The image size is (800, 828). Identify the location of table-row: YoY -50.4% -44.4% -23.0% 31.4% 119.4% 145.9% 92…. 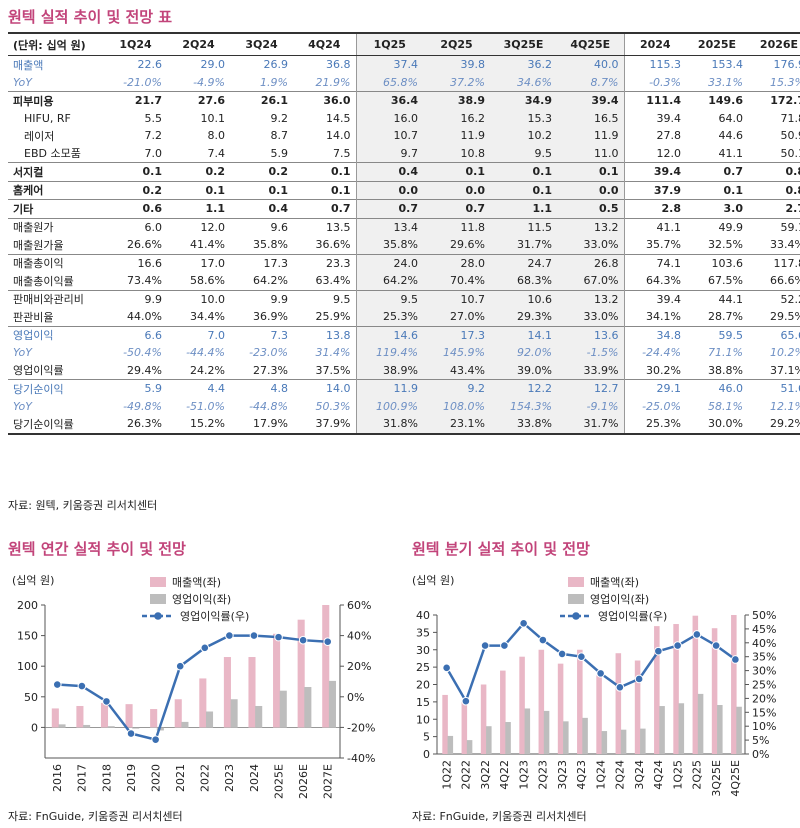
(404, 353).